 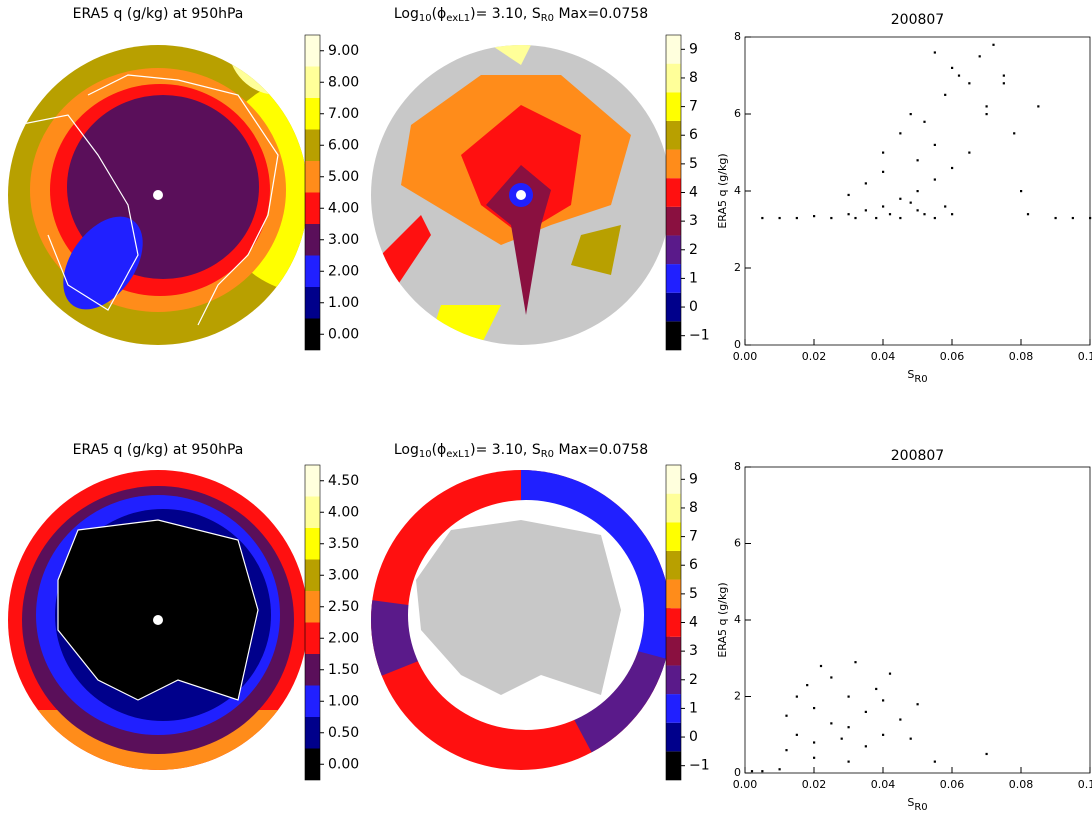 What do you see at coordinates (343, 575) in the screenshot?
I see `colorbar-tick-label: 3.00` at bounding box center [343, 575].